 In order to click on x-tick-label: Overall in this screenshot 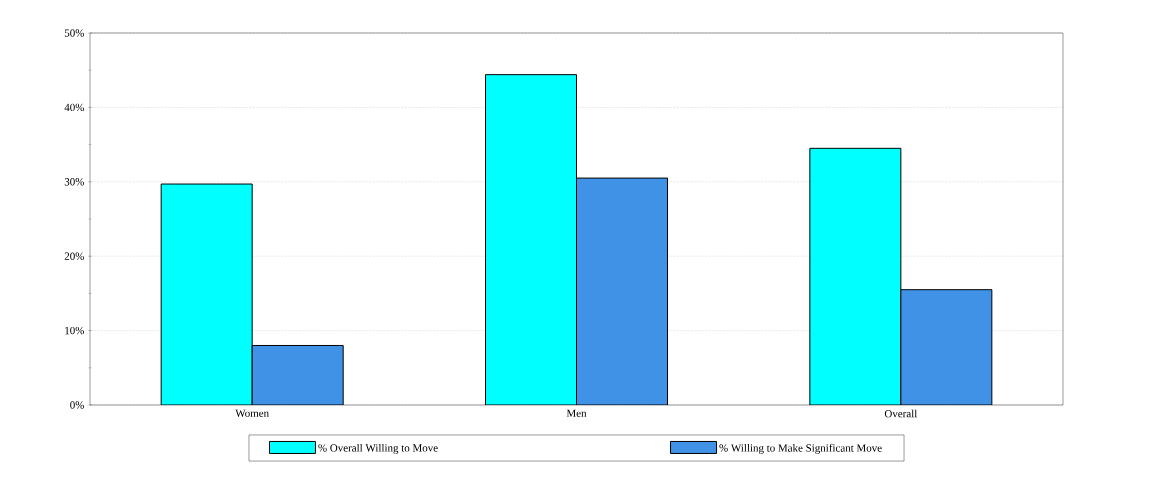, I will do `click(901, 413)`.